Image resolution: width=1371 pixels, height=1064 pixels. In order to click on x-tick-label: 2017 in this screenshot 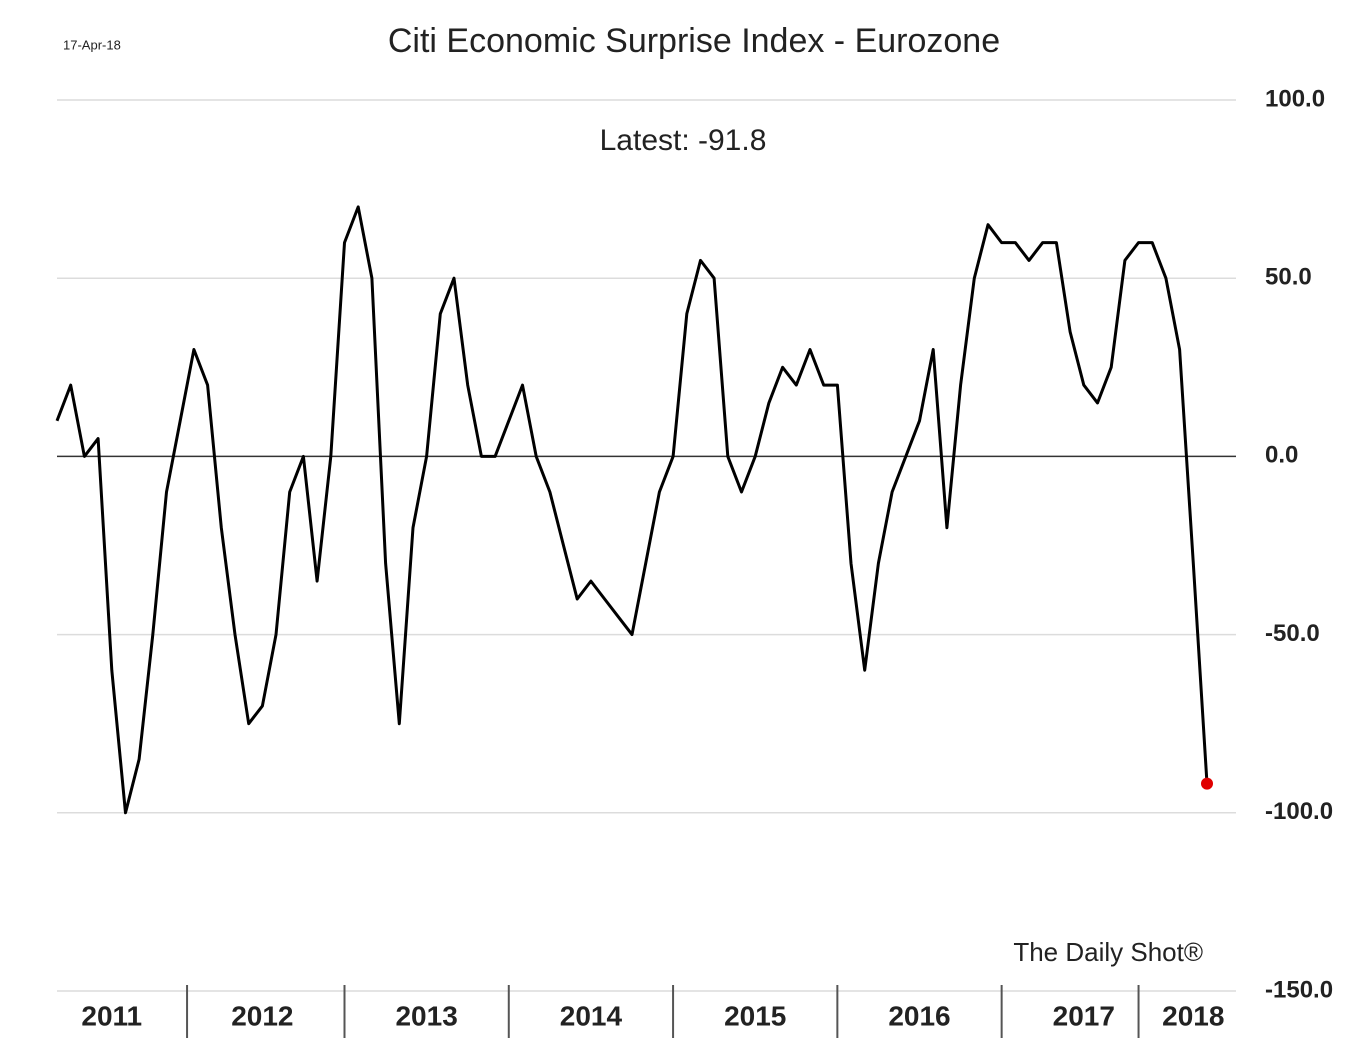, I will do `click(1084, 1015)`.